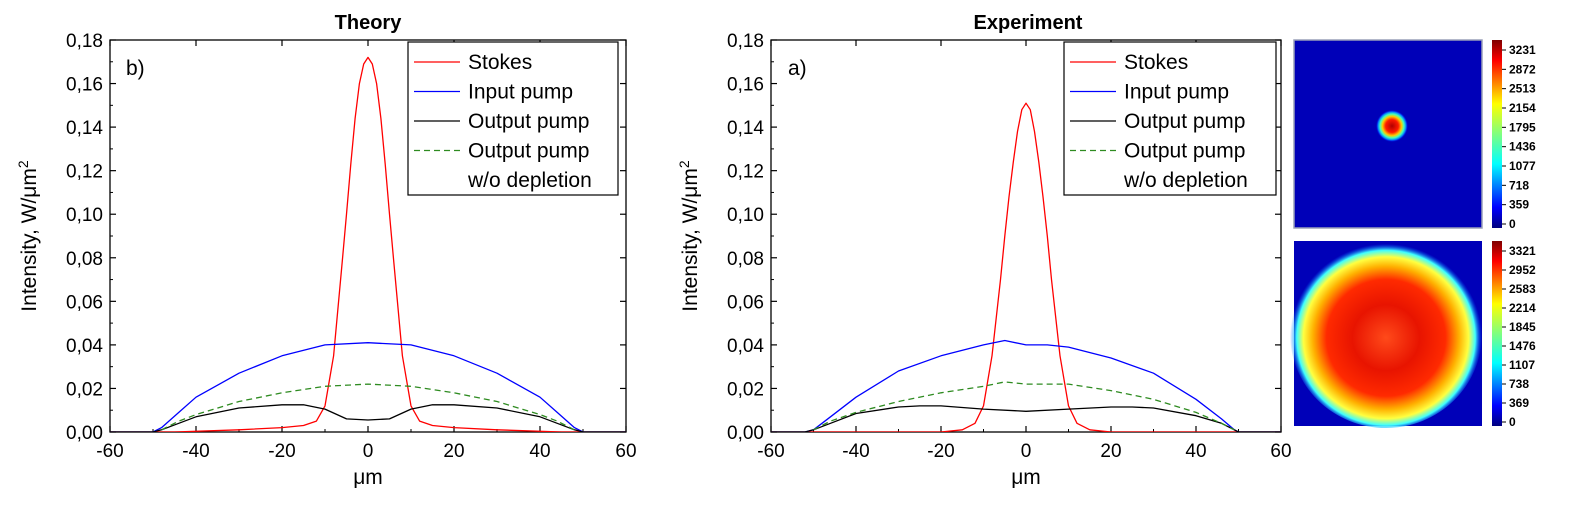  I want to click on colorbar-tick-label: 2952, so click(1522, 270).